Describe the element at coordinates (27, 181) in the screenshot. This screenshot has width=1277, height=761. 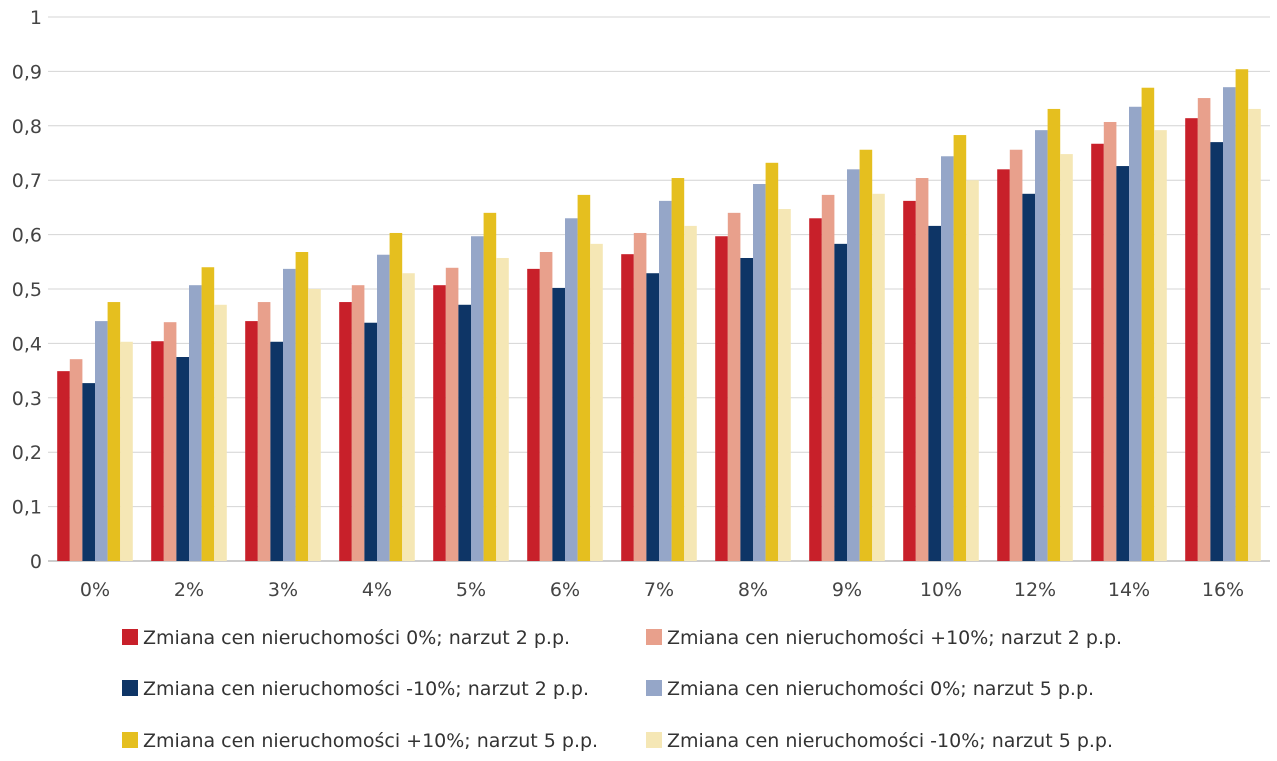
I see `y-tick-label: 0,7` at that location.